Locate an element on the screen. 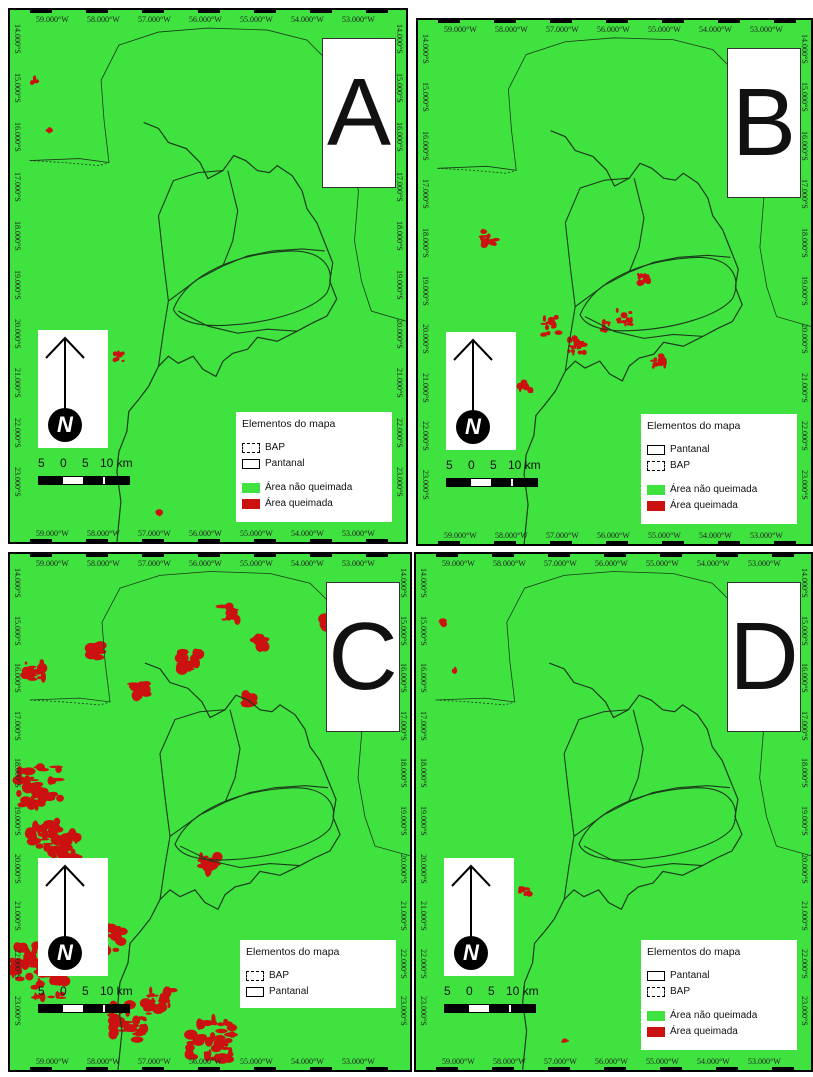  legend-swatch-red is located at coordinates (656, 505).